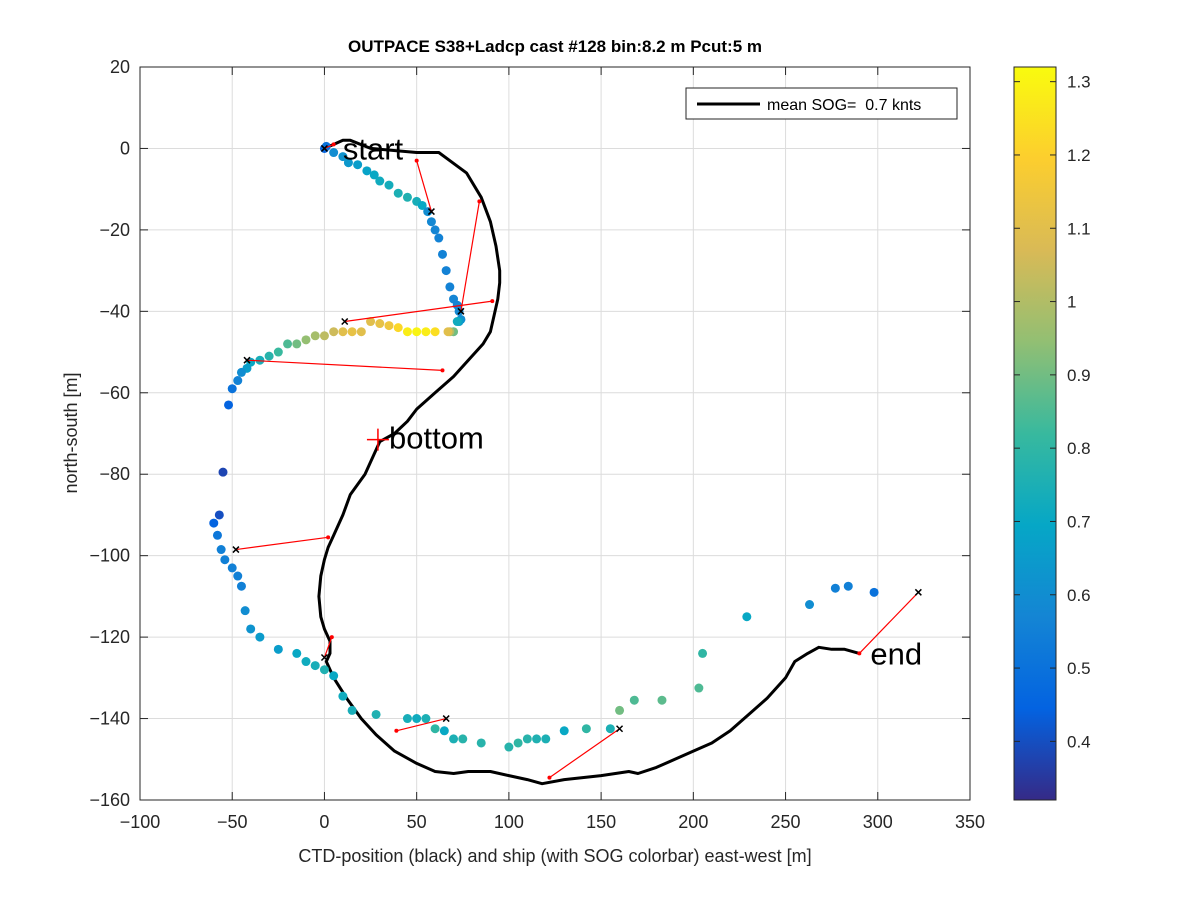 The image size is (1200, 905). Describe the element at coordinates (324, 822) in the screenshot. I see `x-tick-label: 0` at that location.